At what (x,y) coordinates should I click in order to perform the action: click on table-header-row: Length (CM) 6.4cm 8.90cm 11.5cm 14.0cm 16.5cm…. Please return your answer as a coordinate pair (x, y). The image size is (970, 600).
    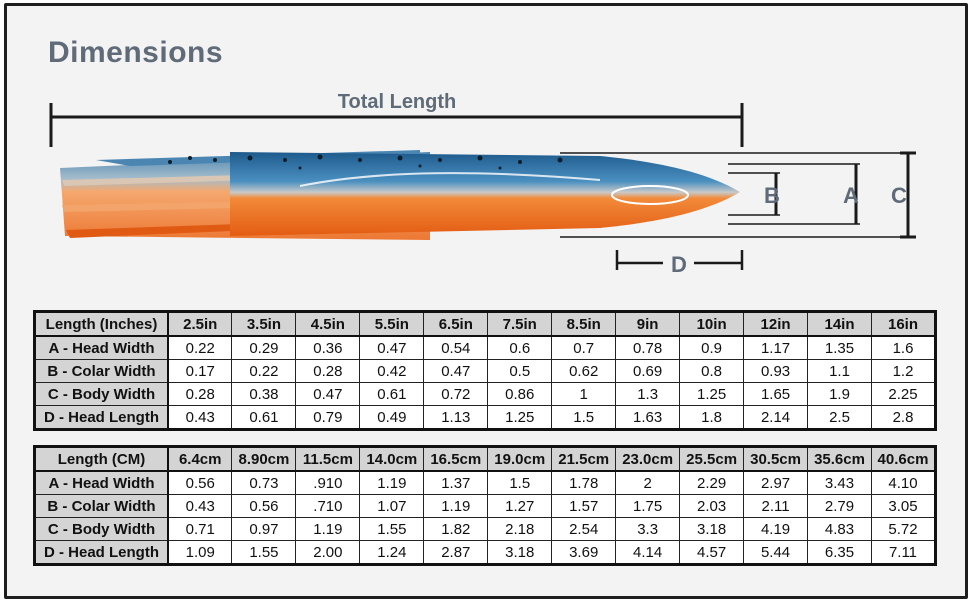
    Looking at the image, I should click on (485, 459).